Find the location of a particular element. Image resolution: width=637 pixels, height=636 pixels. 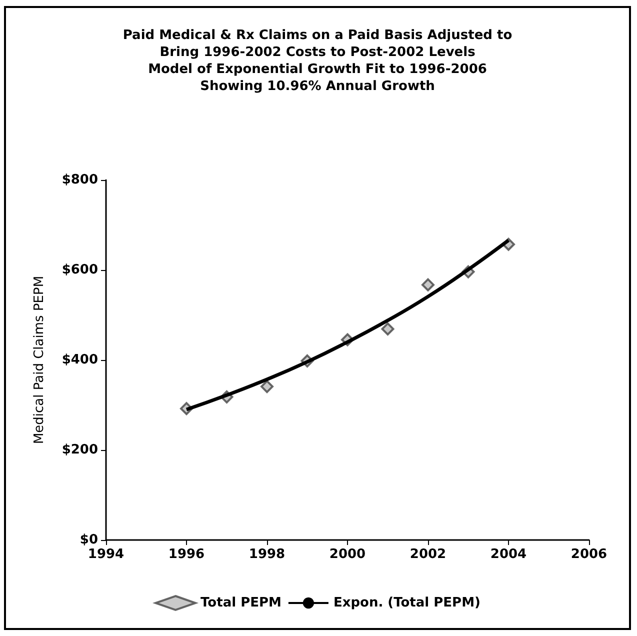

y-tick-label: $200 is located at coordinates (80, 450).